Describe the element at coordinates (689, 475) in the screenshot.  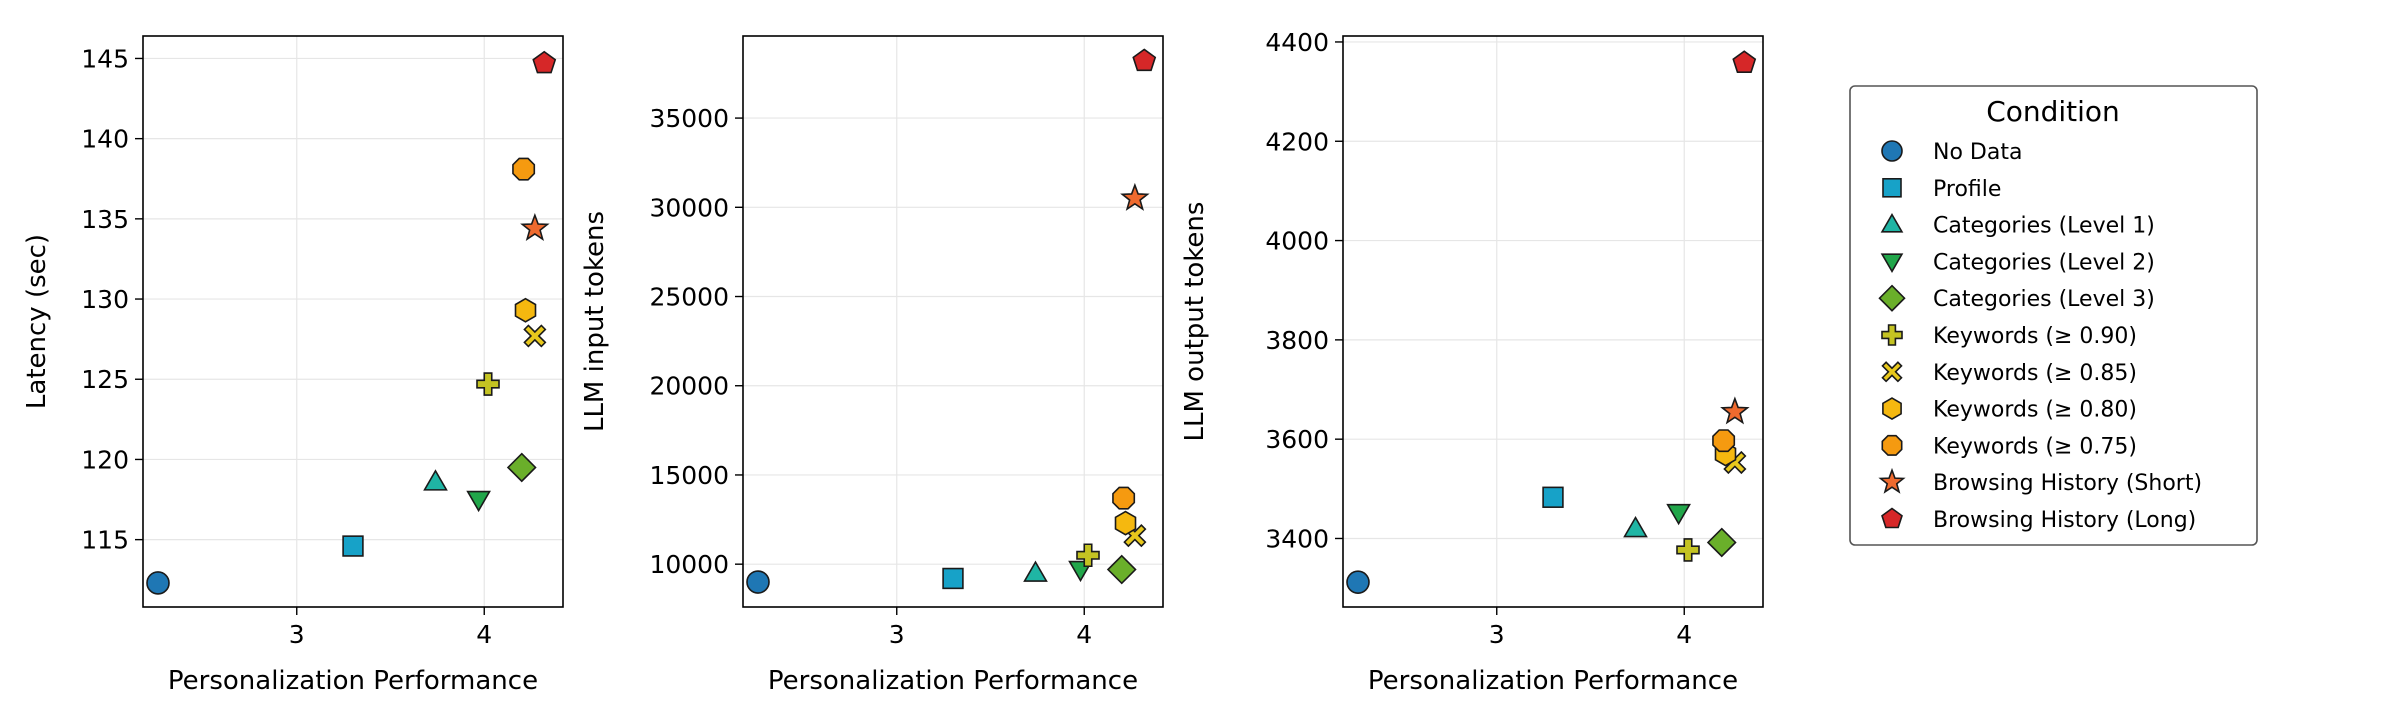
I see `y-tick-label: 15000` at that location.